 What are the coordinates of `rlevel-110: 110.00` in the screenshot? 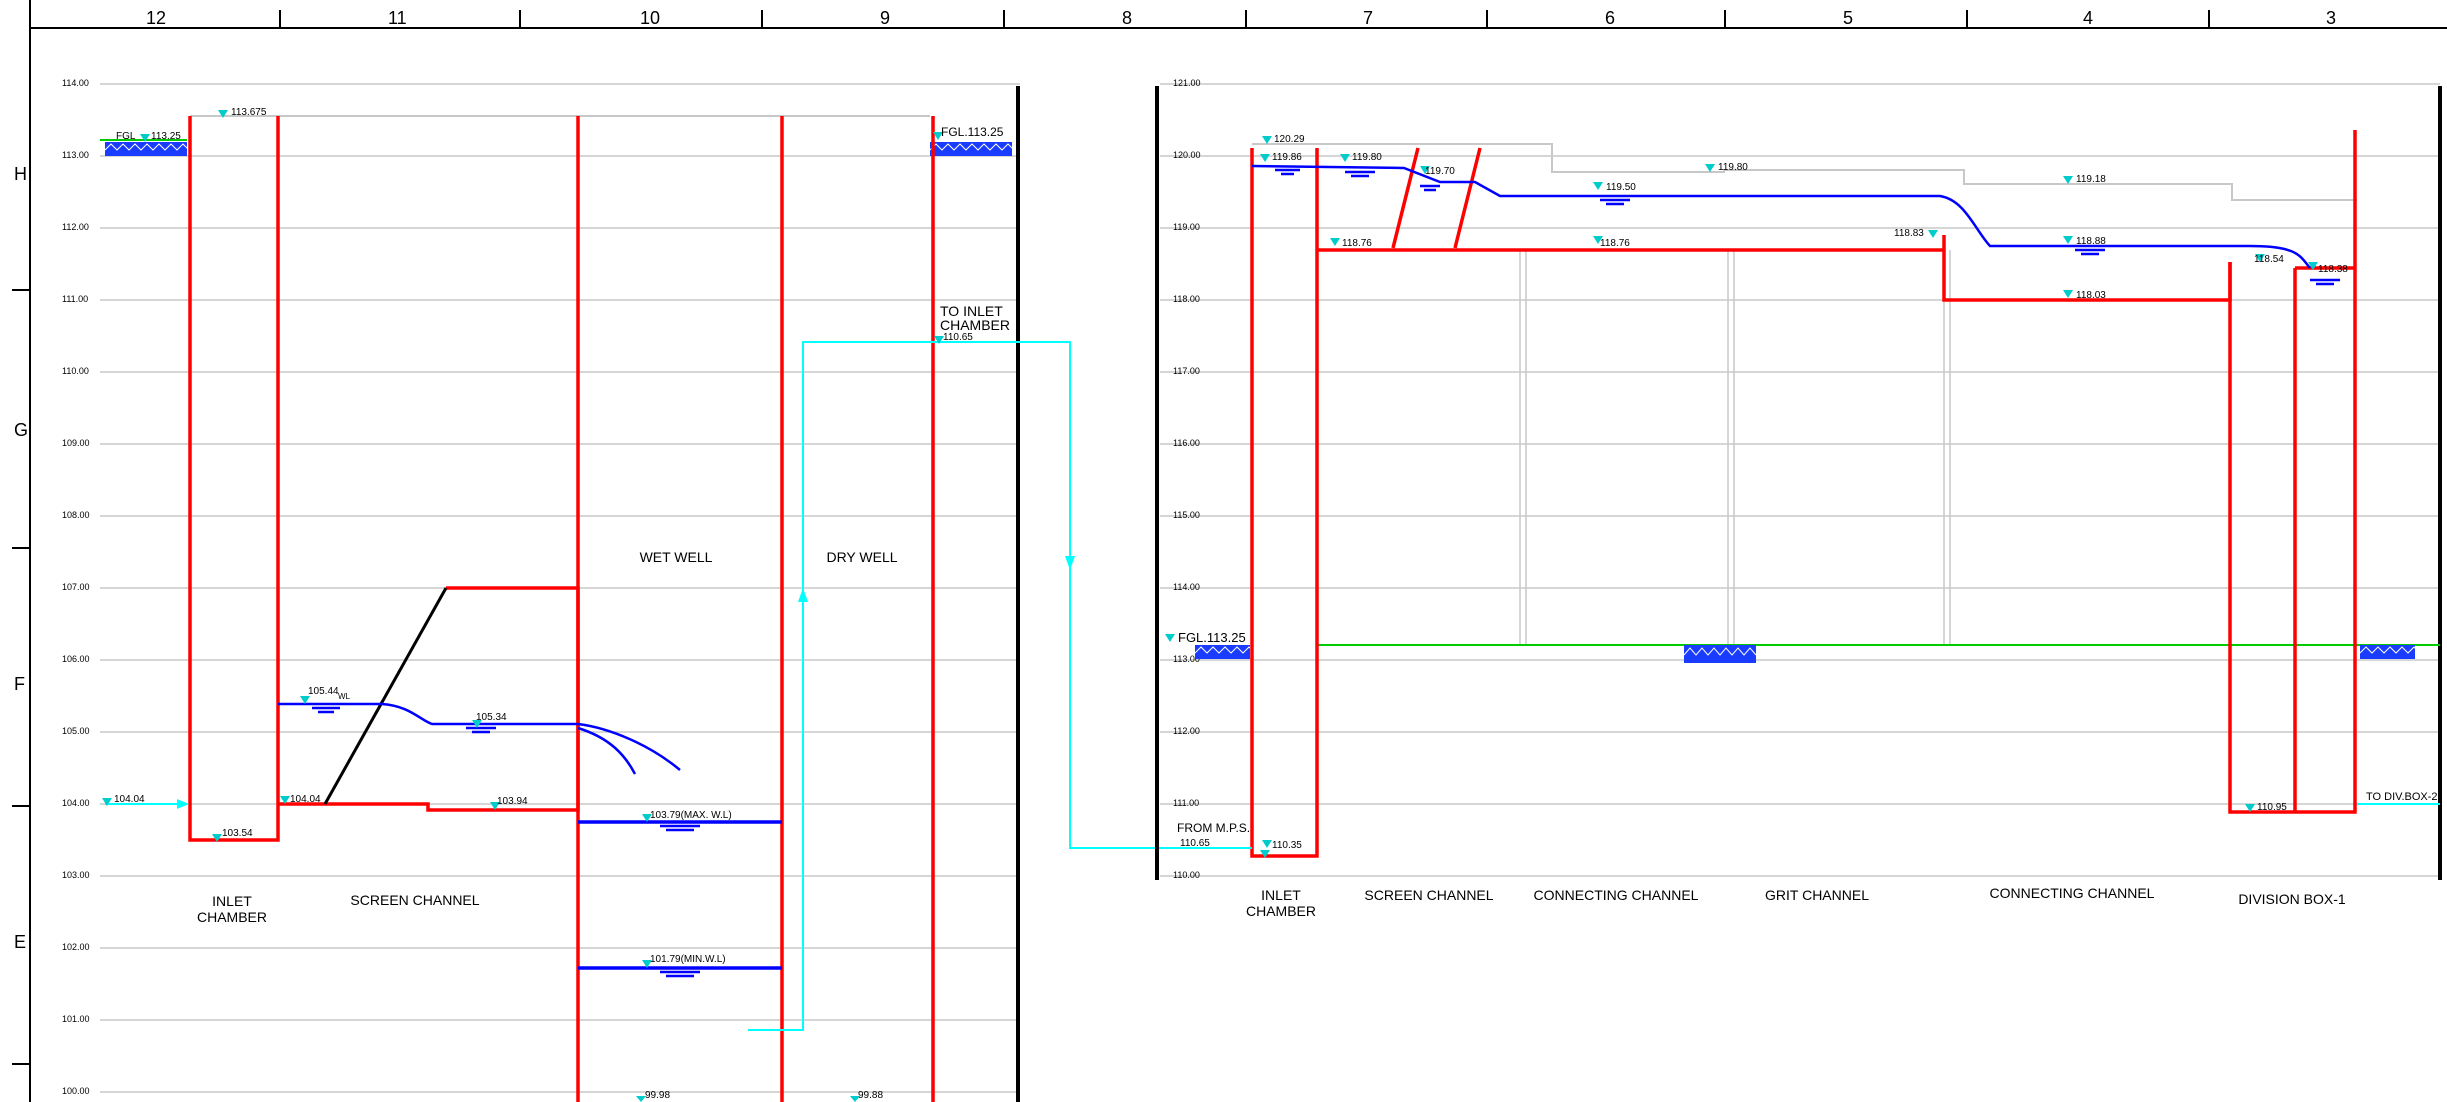 It's located at (1186, 875).